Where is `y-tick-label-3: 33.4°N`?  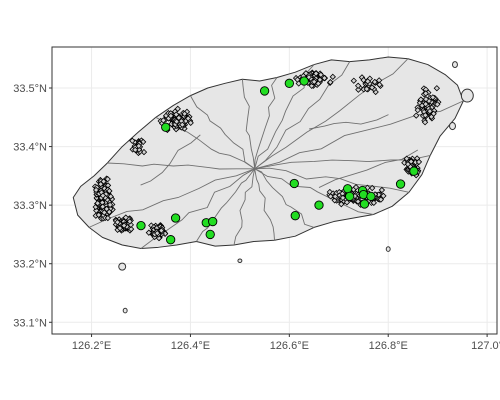 y-tick-label-3: 33.4°N is located at coordinates (30, 148).